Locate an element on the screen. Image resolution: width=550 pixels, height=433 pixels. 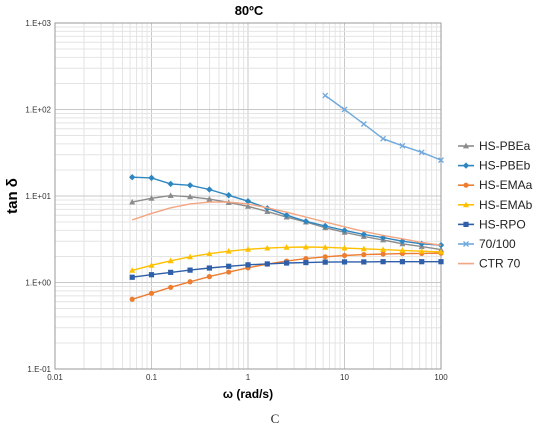
series-hs-emab is located at coordinates (286, 258).